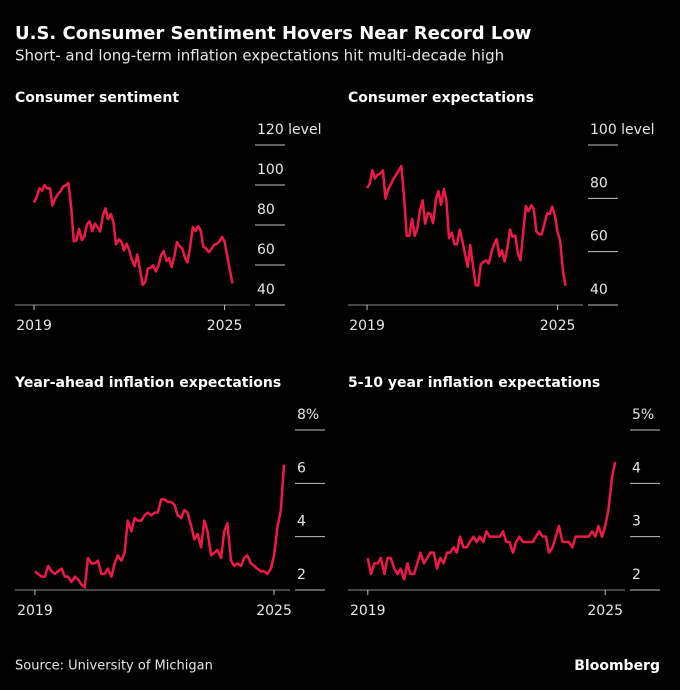  What do you see at coordinates (147, 383) in the screenshot?
I see `panel-title: Year-ahead inflation expectations` at bounding box center [147, 383].